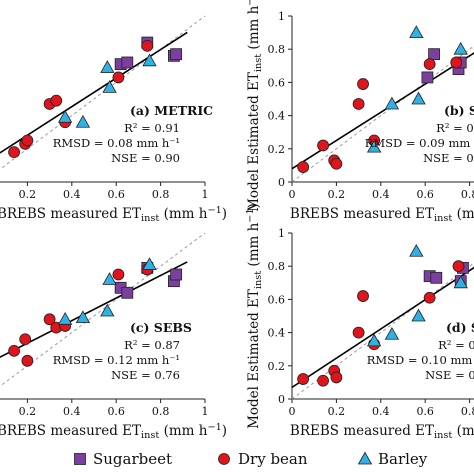 This screenshot has height=474, width=474. I want to click on x-axis-title: BREBS measured ETinst (mm h−1), so click(382, 214).